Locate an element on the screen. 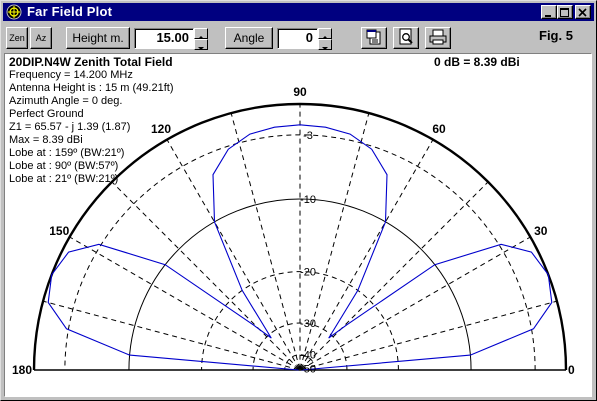 Image resolution: width=597 pixels, height=401 pixels. plot-title: 20DIP.N4W Zenith Total Field is located at coordinates (91, 62).